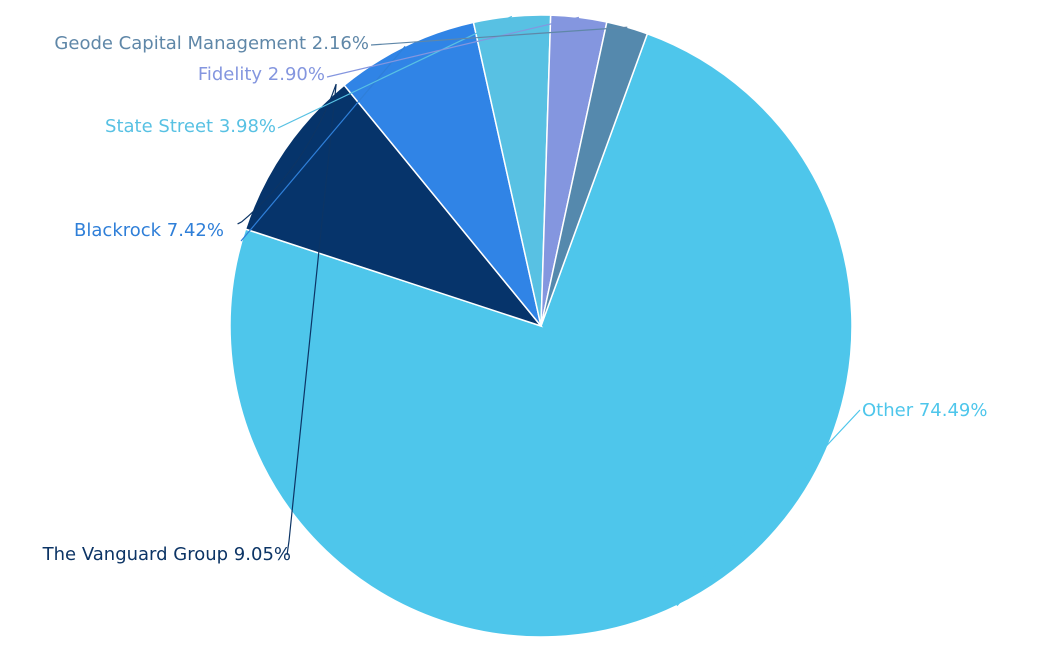  Describe the element at coordinates (453, 47) in the screenshot. I see `leader-line-fidelity` at that location.